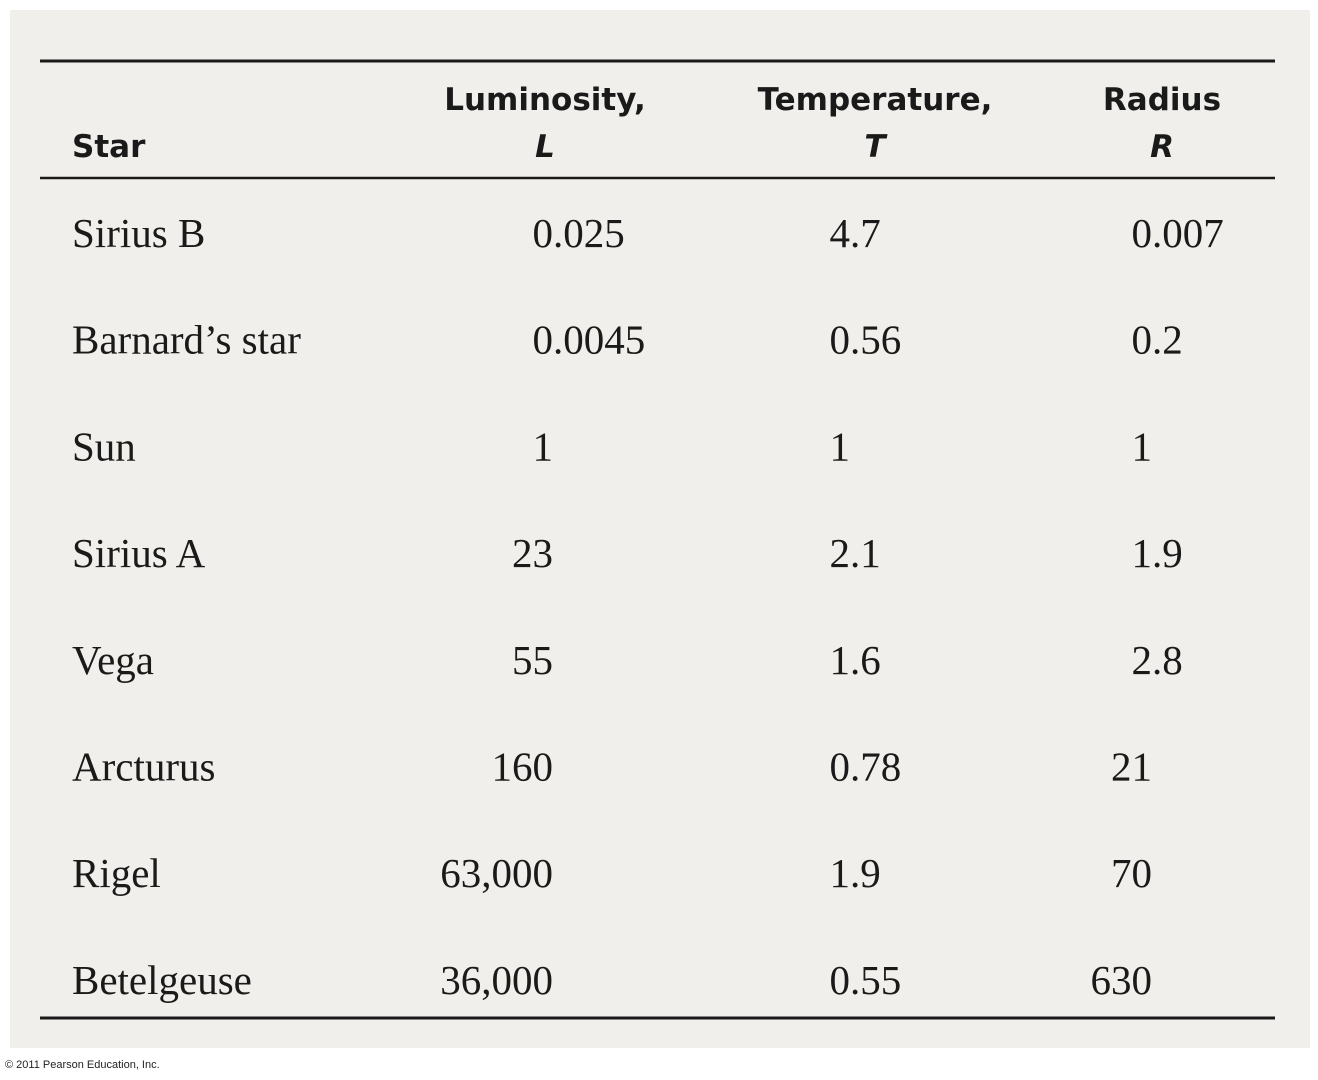 This screenshot has width=1318, height=1080. Describe the element at coordinates (589, 340) in the screenshot. I see `cell-value: 0.0045` at that location.